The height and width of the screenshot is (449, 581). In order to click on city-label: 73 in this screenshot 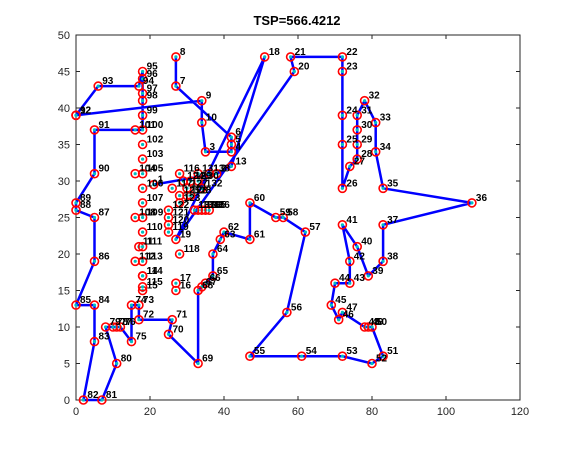, I will do `click(149, 300)`.